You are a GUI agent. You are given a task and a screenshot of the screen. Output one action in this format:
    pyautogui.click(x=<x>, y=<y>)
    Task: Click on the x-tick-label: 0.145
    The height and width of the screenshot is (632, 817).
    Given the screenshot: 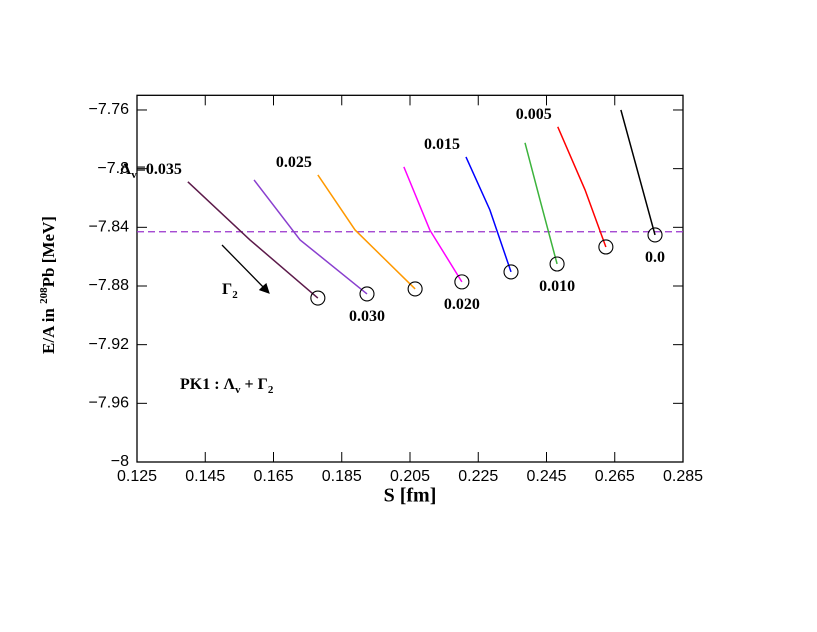 What is the action you would take?
    pyautogui.click(x=205, y=476)
    